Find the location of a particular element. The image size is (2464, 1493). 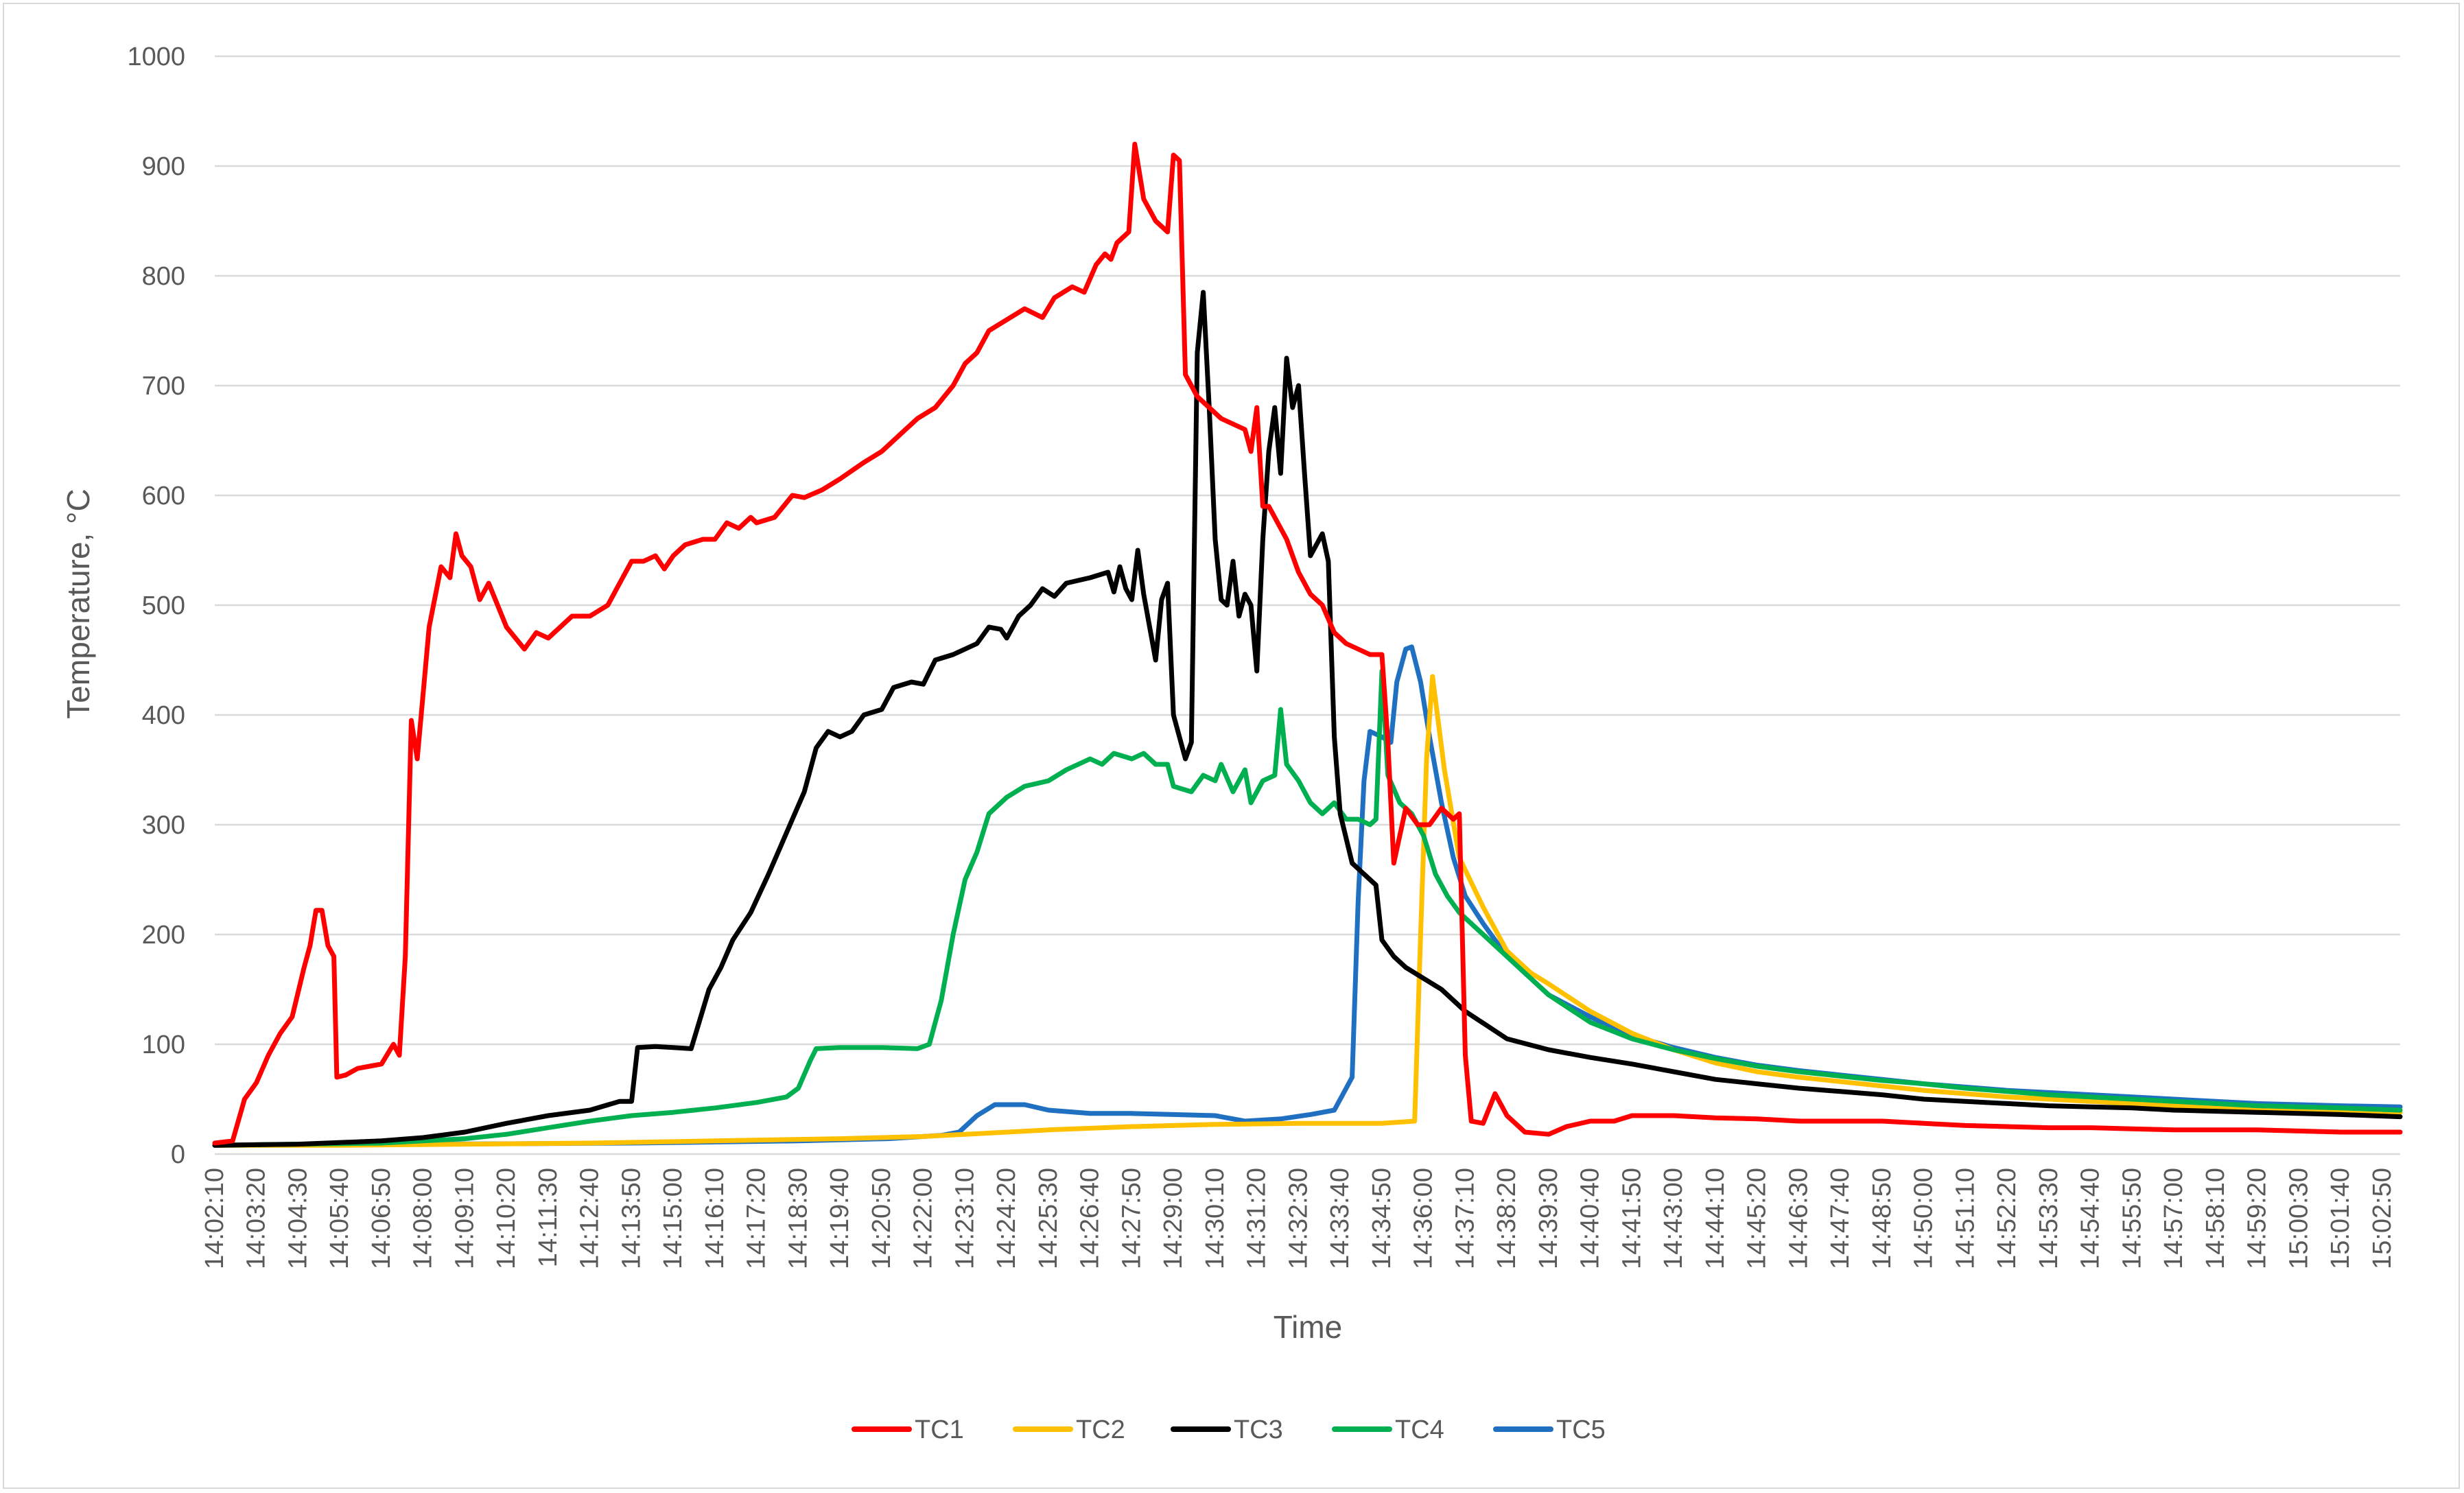

x-tick-label: 14:04:30 is located at coordinates (297, 1218).